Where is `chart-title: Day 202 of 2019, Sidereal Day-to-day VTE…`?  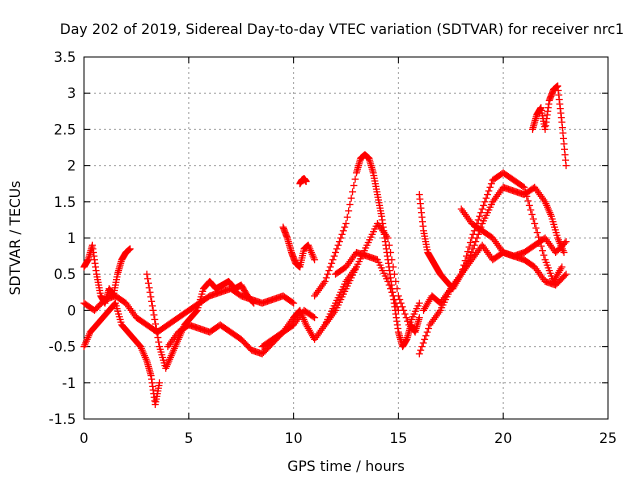
chart-title: Day 202 of 2019, Sidereal Day-to-day VTE… is located at coordinates (342, 30).